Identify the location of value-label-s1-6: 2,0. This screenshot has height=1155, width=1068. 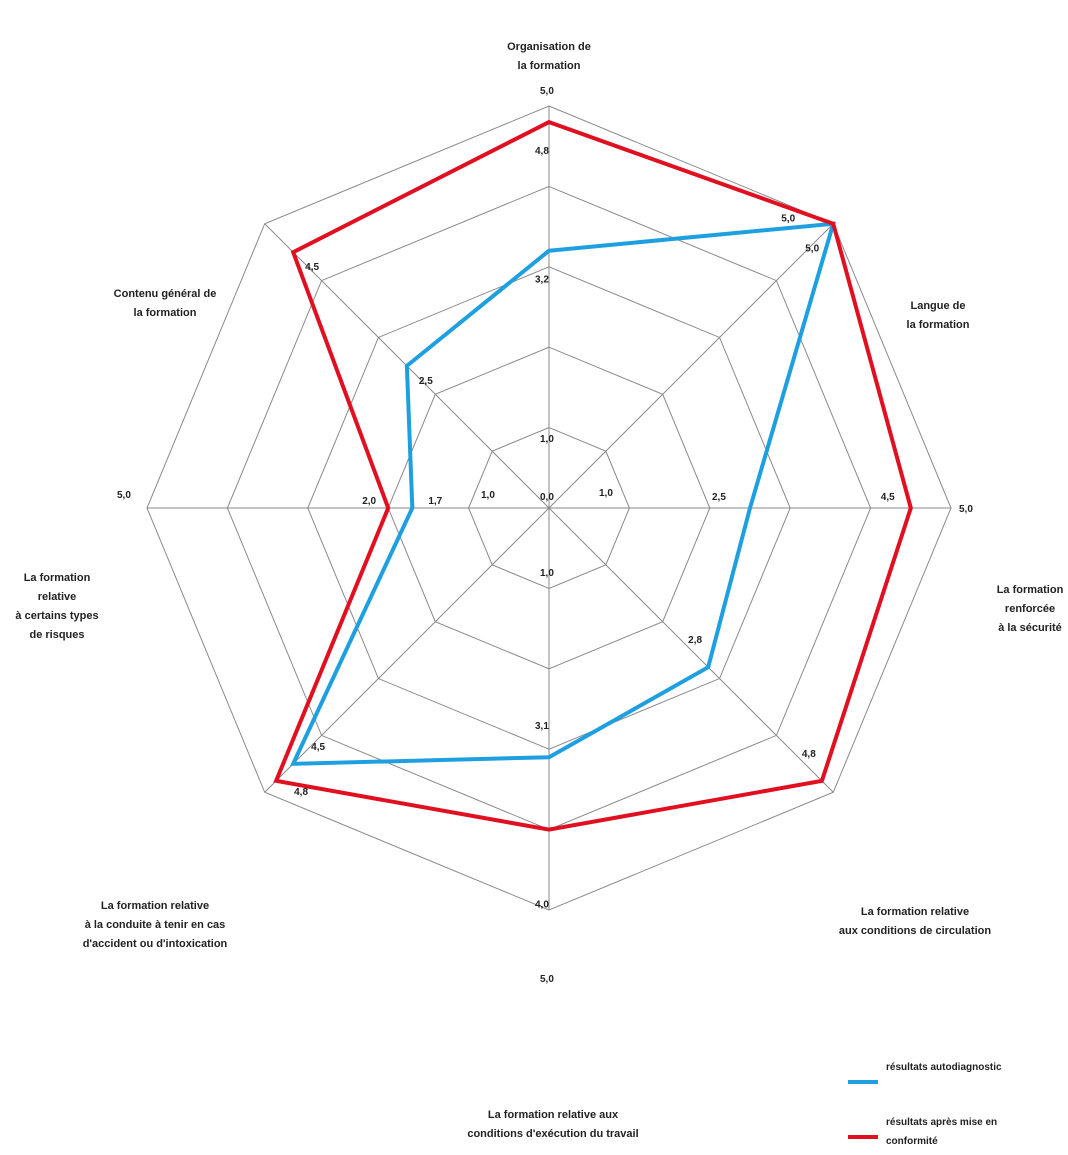
(369, 501).